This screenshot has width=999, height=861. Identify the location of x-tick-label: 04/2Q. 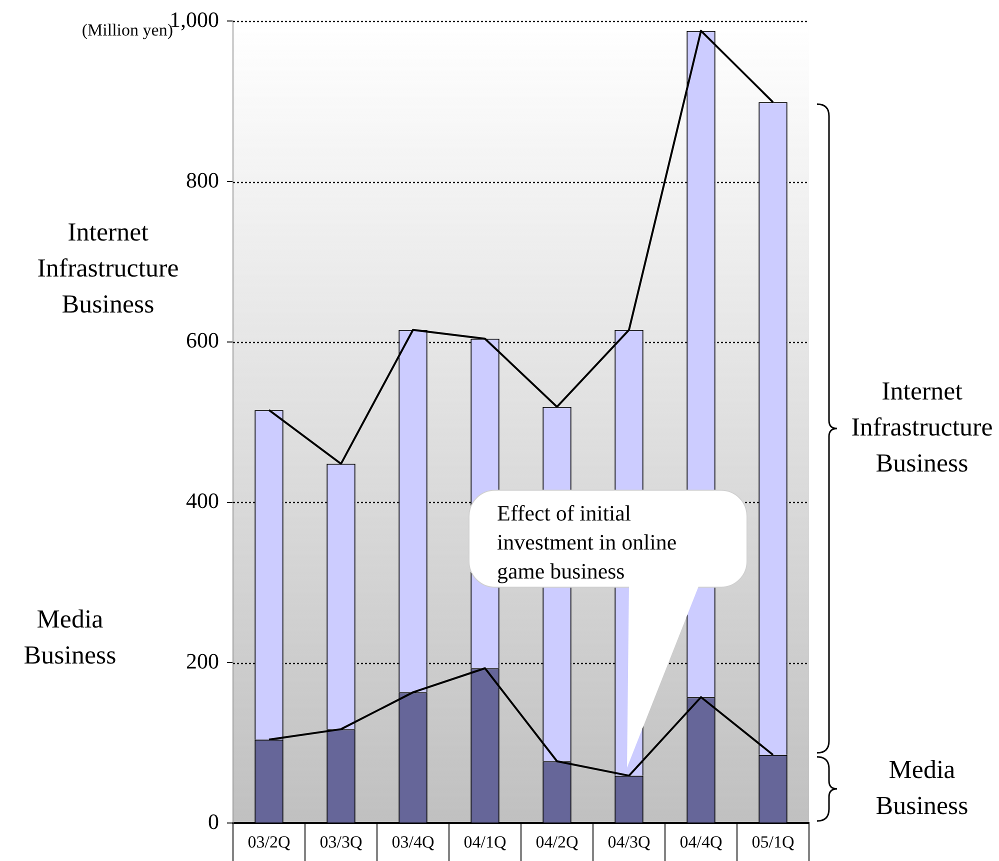
(557, 842).